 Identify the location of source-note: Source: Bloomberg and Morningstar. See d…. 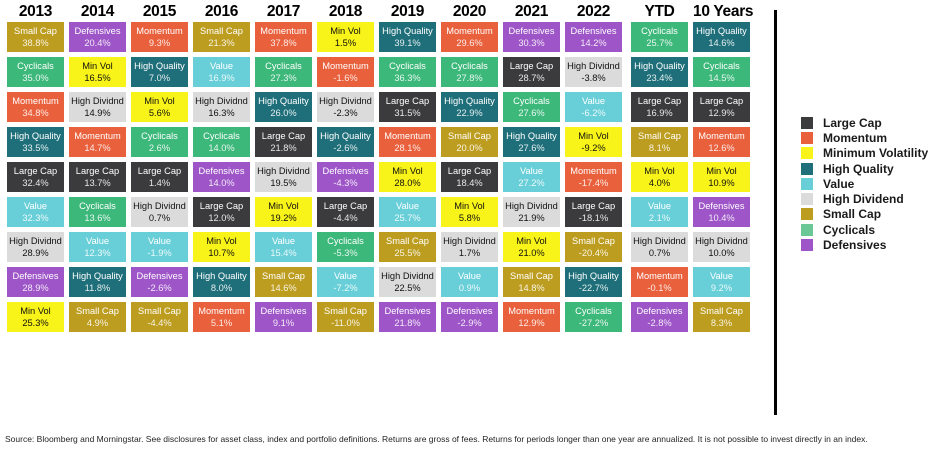
(436, 439).